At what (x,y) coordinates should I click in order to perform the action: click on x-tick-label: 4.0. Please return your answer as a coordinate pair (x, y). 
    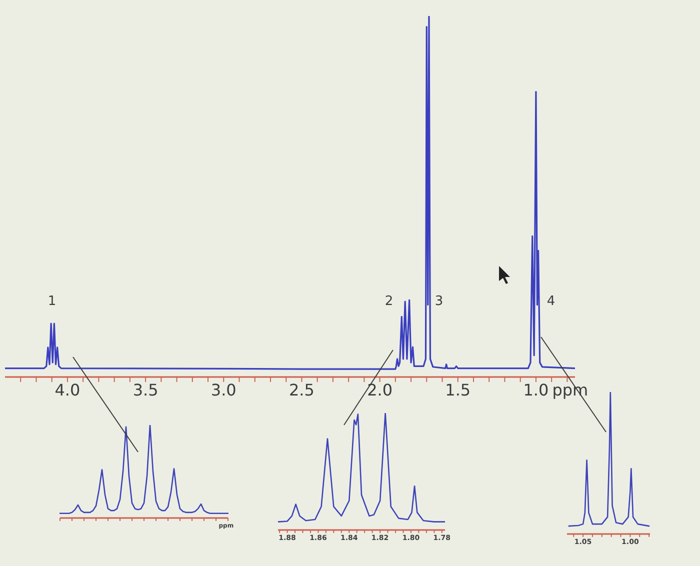
    Looking at the image, I should click on (67, 390).